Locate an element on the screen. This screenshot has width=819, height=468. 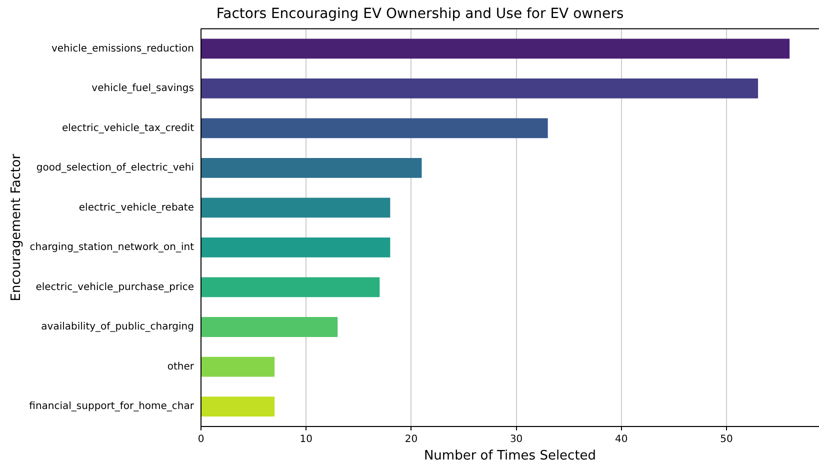
y-tick-label: electric_vehicle_tax_credit is located at coordinates (128, 128).